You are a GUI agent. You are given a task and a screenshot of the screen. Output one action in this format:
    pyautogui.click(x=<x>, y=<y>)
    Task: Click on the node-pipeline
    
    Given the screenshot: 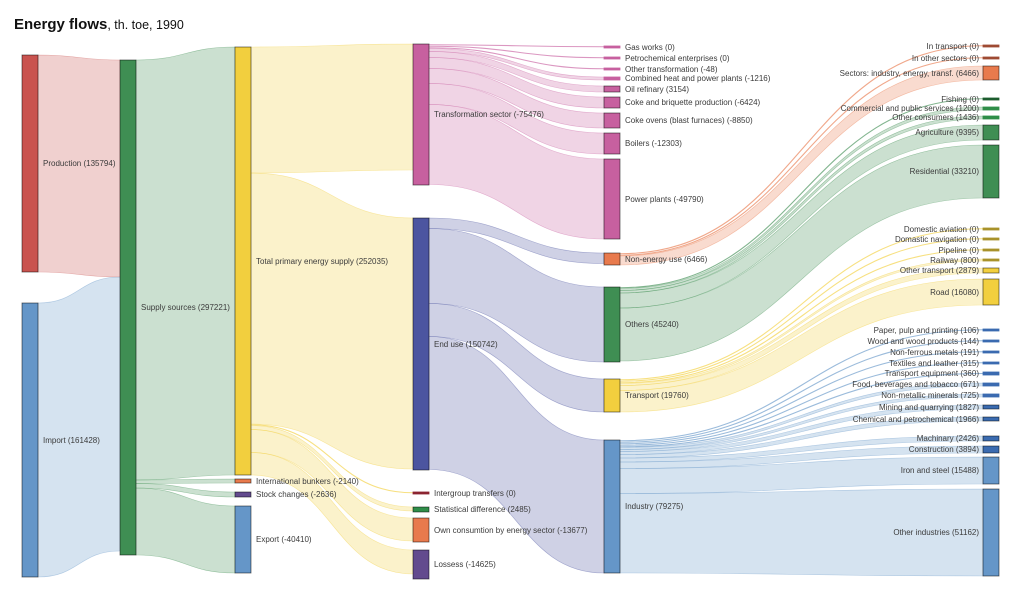 What is the action you would take?
    pyautogui.click(x=991, y=250)
    